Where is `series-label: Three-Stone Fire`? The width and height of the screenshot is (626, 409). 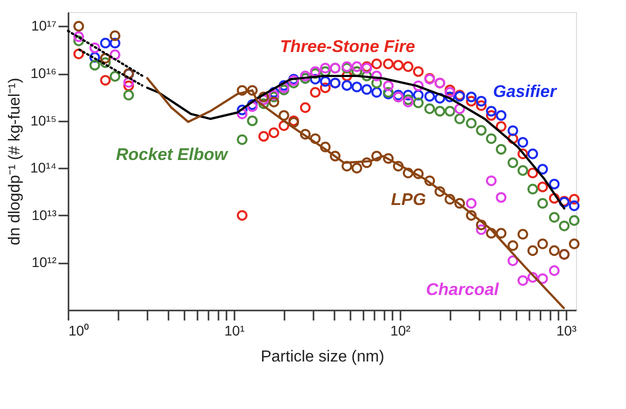
series-label: Three-Stone Fire is located at coordinates (348, 46).